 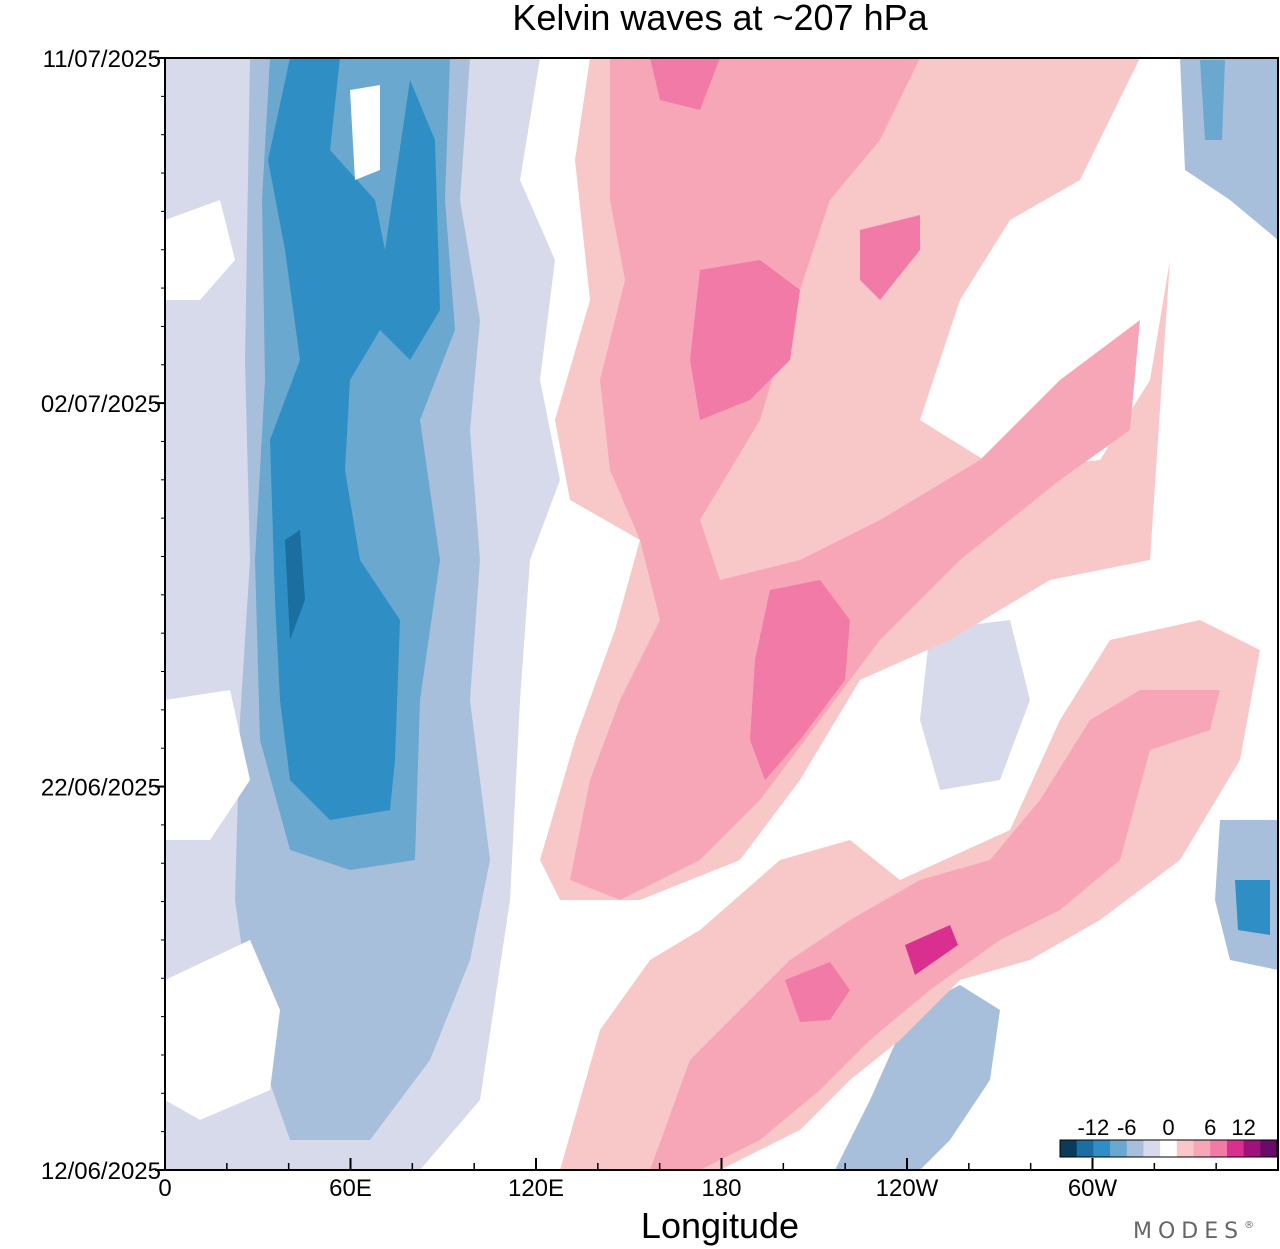 I want to click on contour-pos-9-se-b, so click(x=931, y=950).